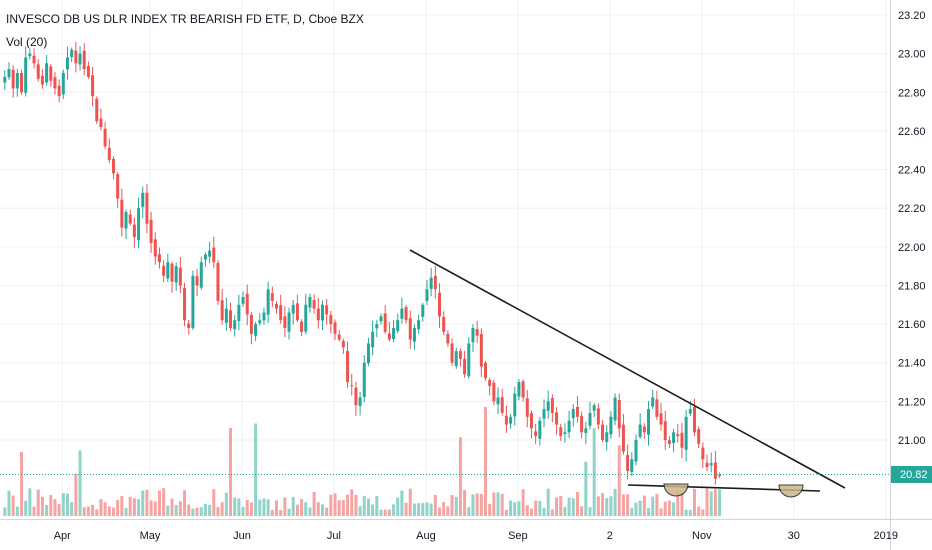 Image resolution: width=932 pixels, height=550 pixels. Describe the element at coordinates (912, 93) in the screenshot. I see `price-tick-label: 22.80` at that location.